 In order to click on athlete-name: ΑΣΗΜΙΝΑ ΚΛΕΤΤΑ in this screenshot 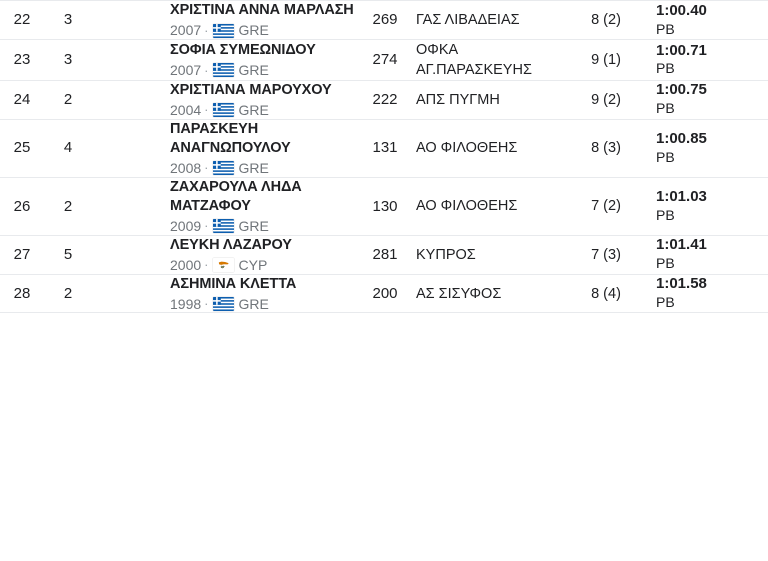, I will do `click(233, 283)`.